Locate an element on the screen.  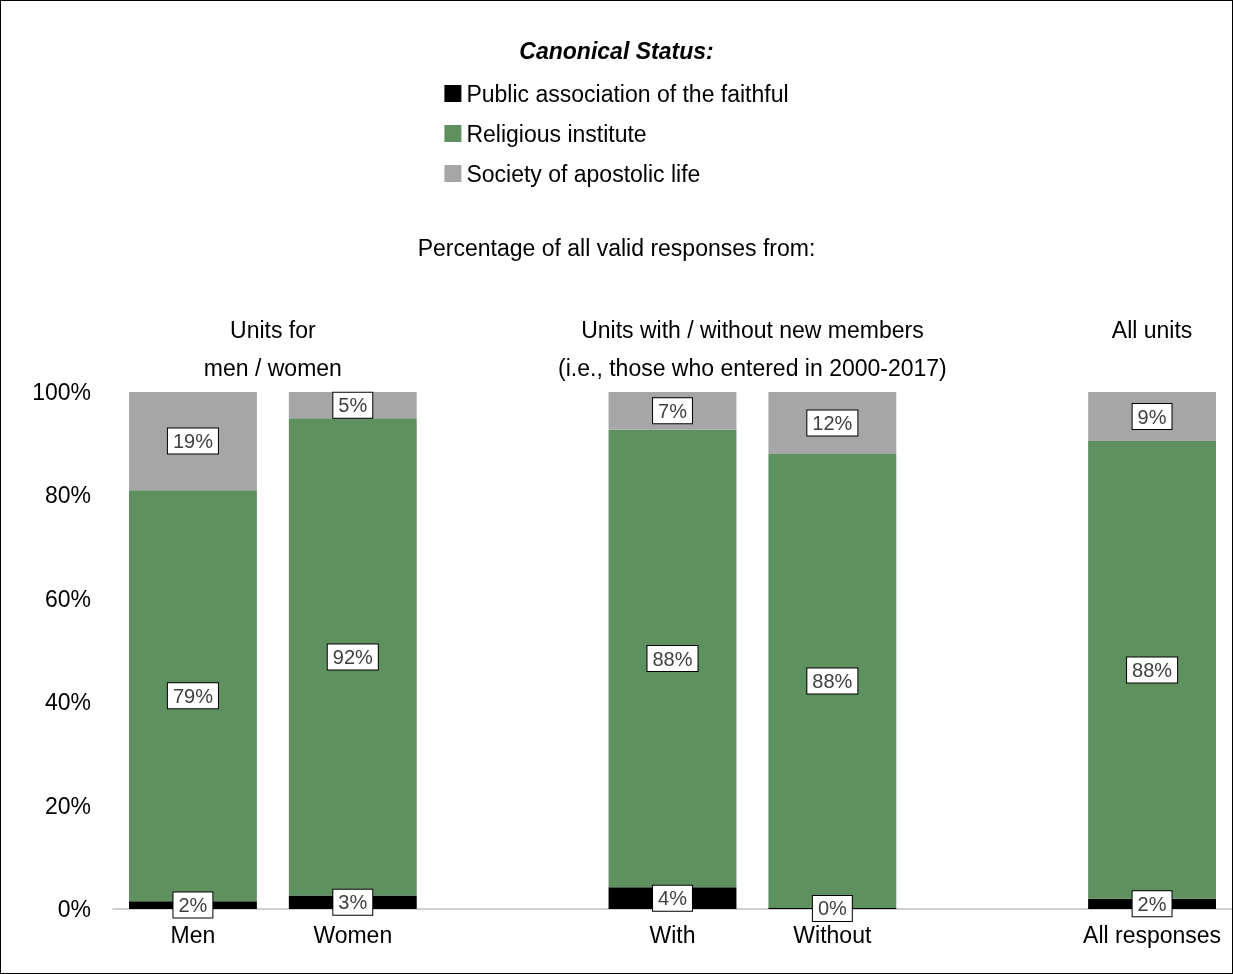
legend-label: Society of apostolic life is located at coordinates (583, 173).